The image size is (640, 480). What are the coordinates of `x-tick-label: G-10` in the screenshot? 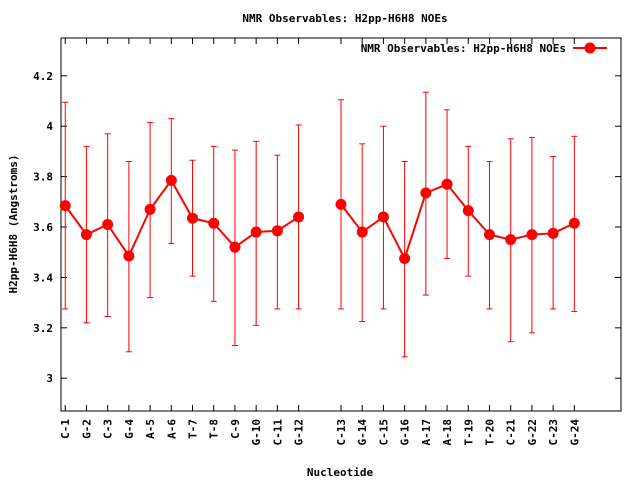 It's located at (256, 432).